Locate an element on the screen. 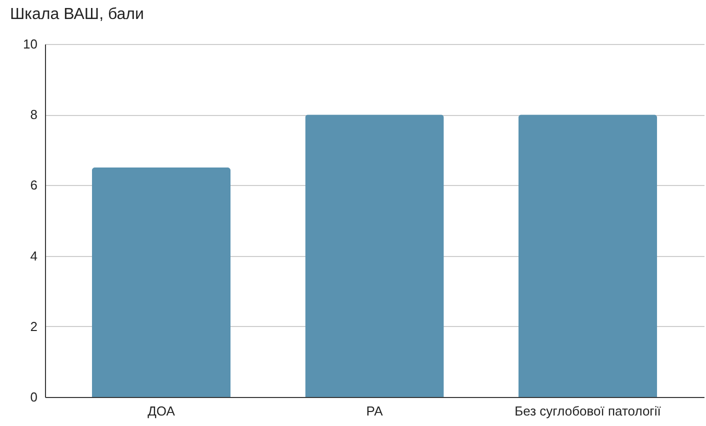 This screenshot has height=426, width=706. y-tick-label: 8 is located at coordinates (34, 114).